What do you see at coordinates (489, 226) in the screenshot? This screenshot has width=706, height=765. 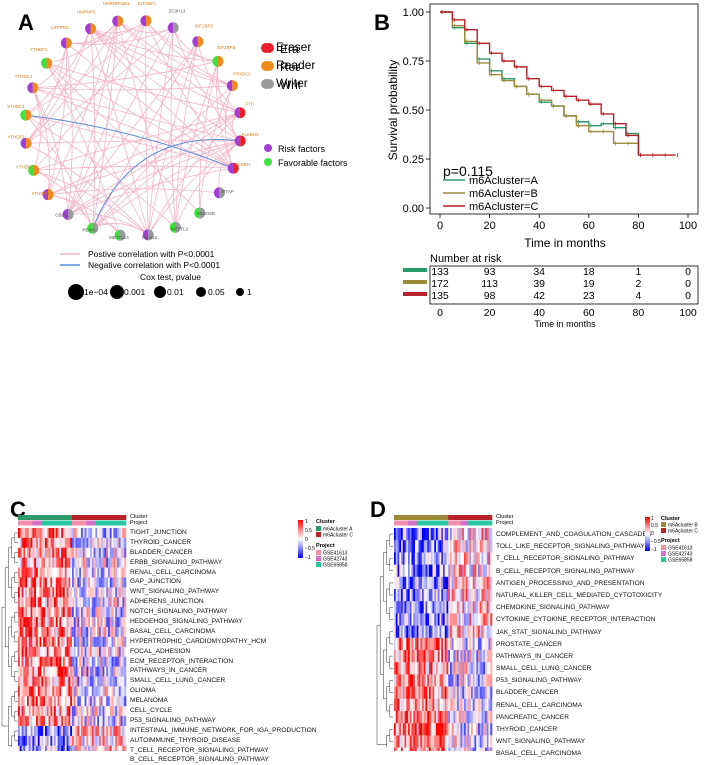 I see `x-tick-label: 20` at bounding box center [489, 226].